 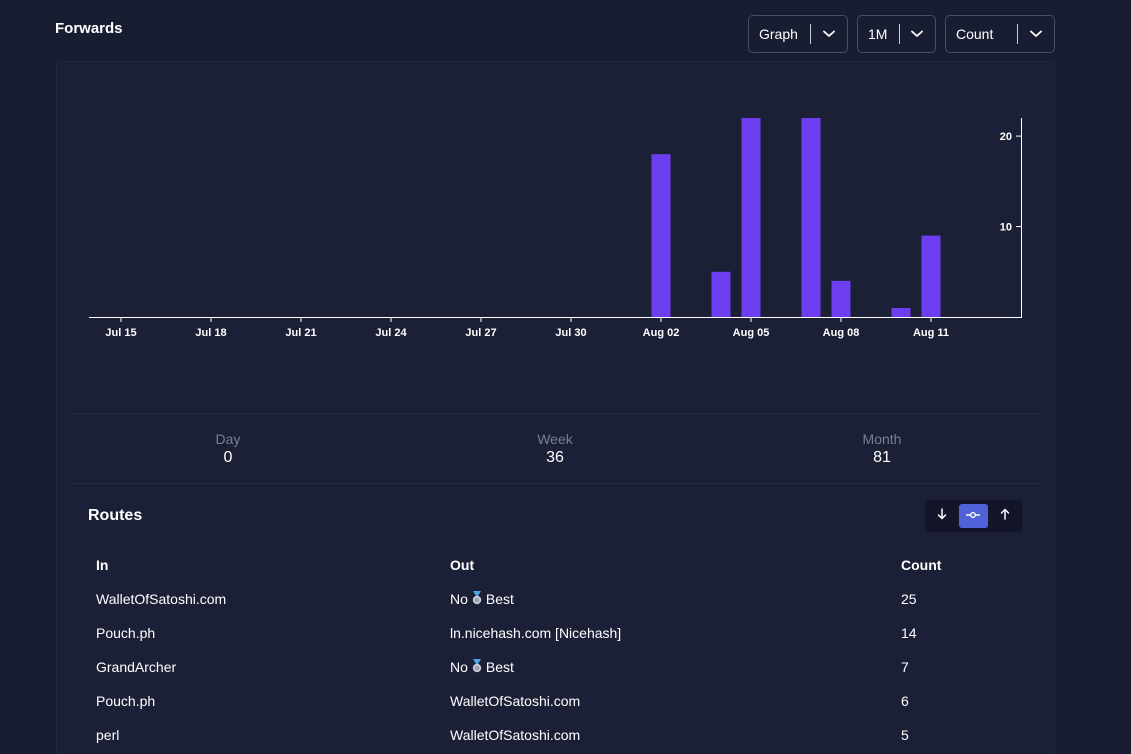 What do you see at coordinates (882, 439) in the screenshot?
I see `stat-month-label: Month` at bounding box center [882, 439].